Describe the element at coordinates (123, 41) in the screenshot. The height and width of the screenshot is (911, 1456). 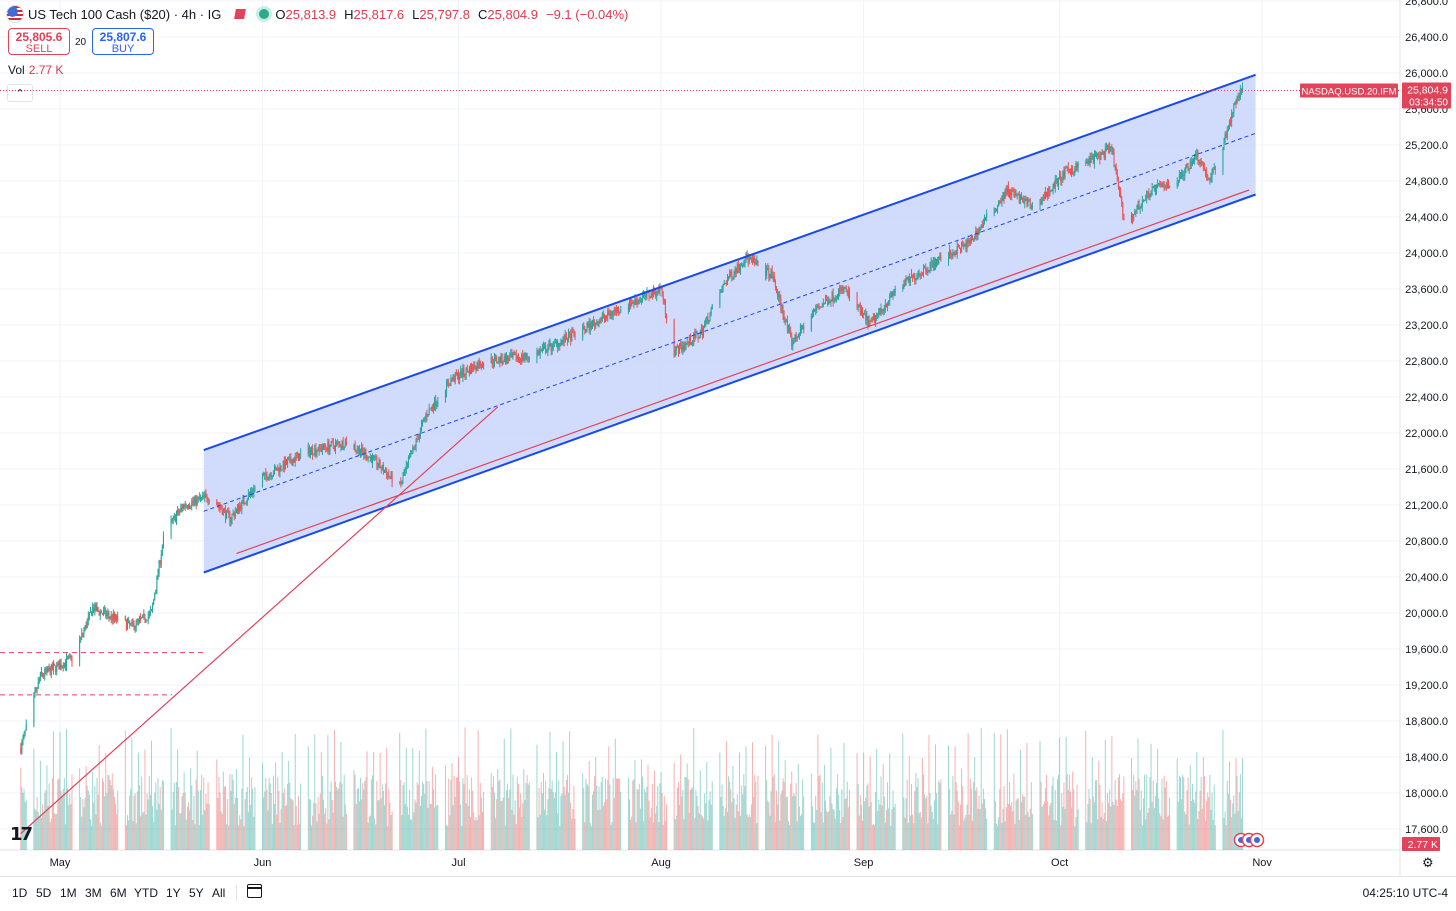
I see `buy-button: 25,807.6 BUY` at that location.